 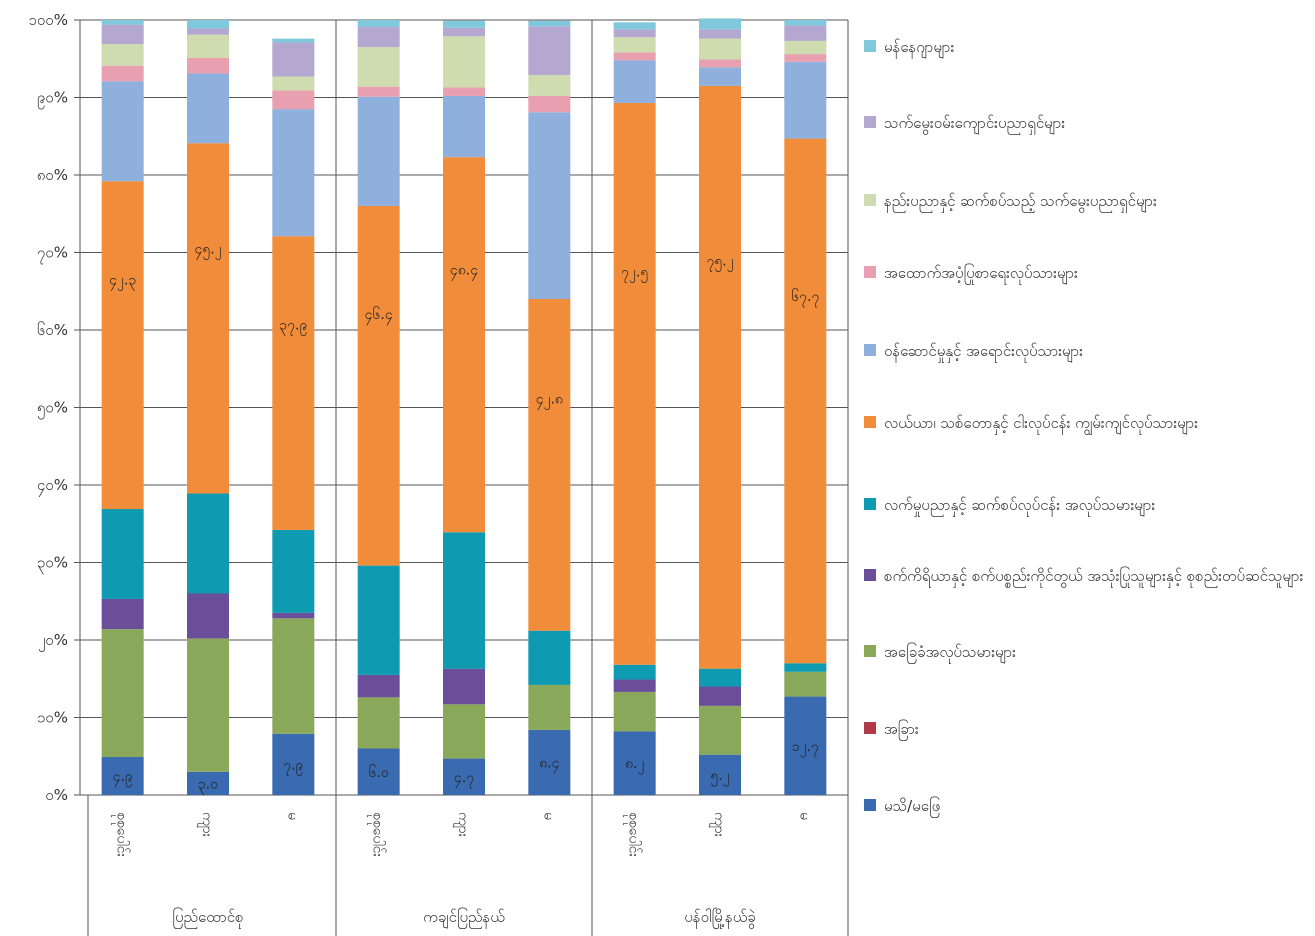 What do you see at coordinates (950, 652) in the screenshot?
I see `legend-label: အခြေခံအလုပ်သမားများ` at bounding box center [950, 652].